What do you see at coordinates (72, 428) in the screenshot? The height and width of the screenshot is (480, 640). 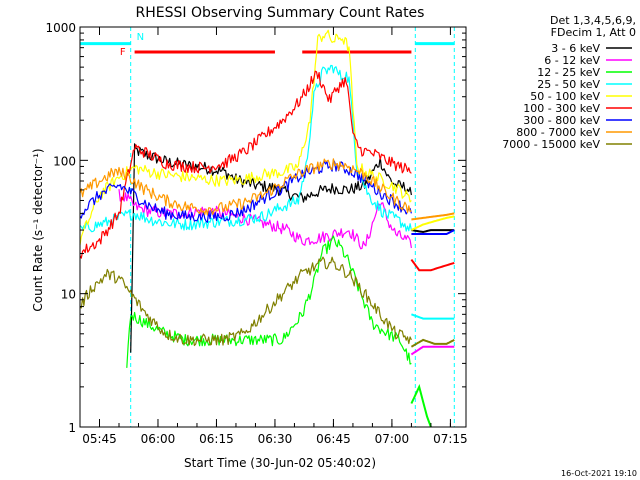 I see `y-tick-label: 1` at bounding box center [72, 428].